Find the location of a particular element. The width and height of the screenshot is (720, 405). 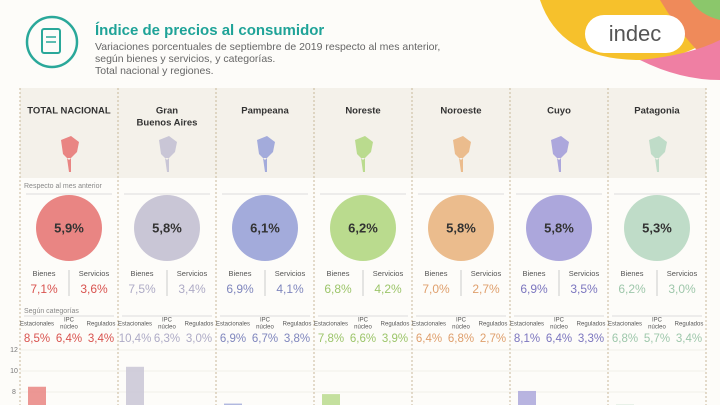

total-value: 6,1% is located at coordinates (265, 227).